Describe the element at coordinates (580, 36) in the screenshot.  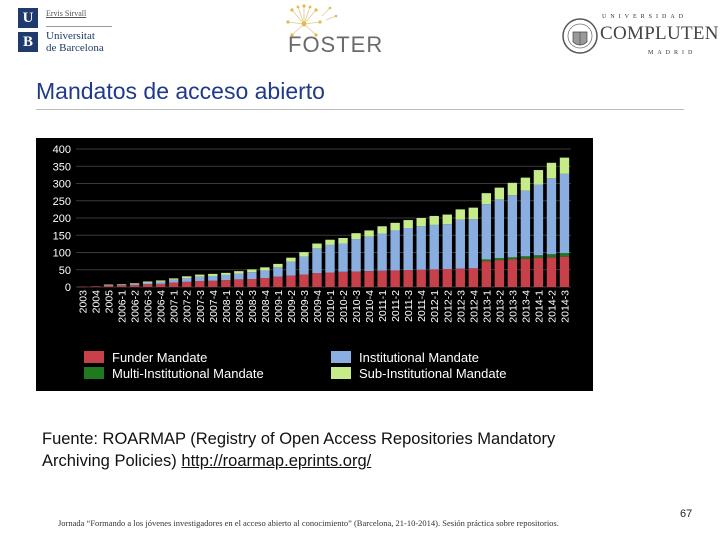
I see `ucm-crest-icon` at that location.